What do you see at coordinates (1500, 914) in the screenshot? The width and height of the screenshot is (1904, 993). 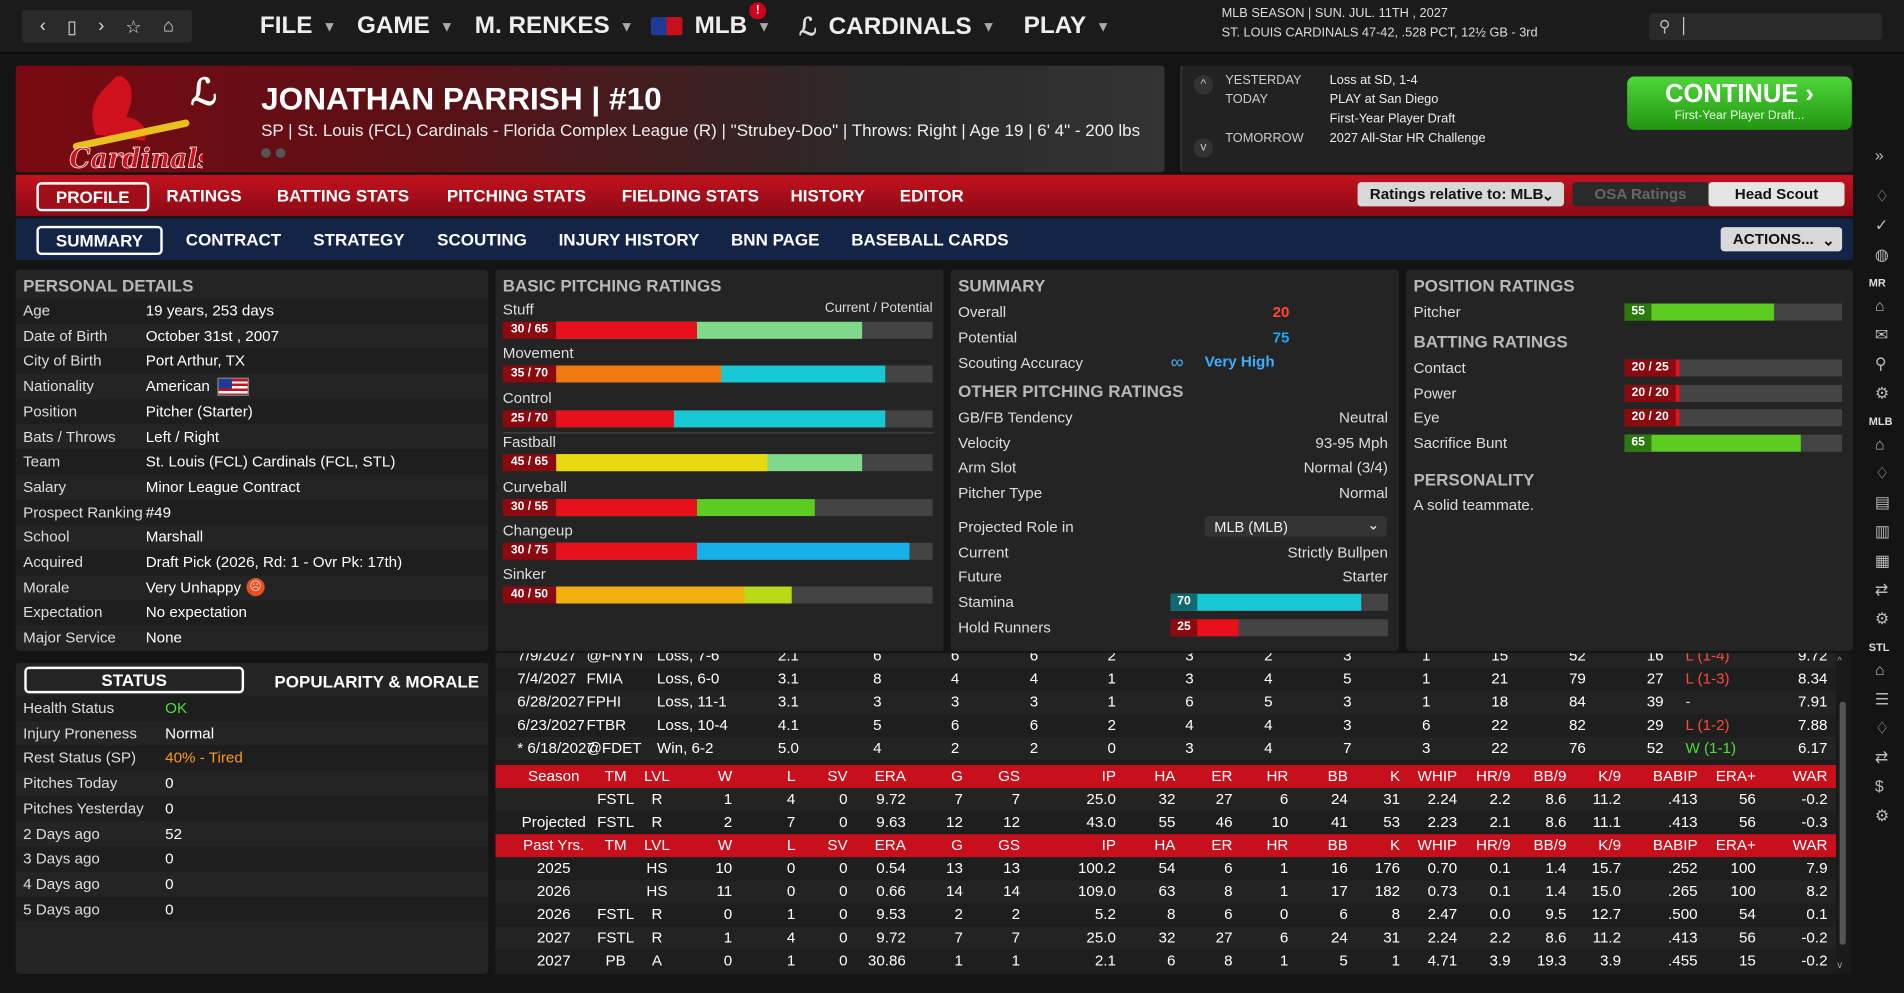 I see `stat-cell: 0.0` at bounding box center [1500, 914].